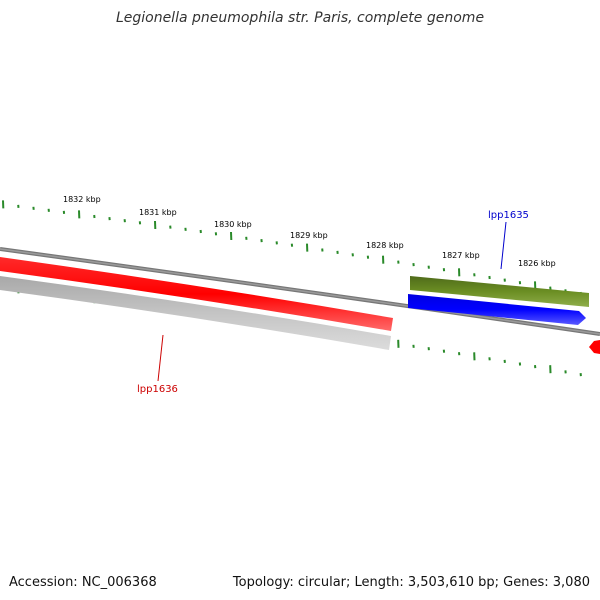  What do you see at coordinates (503, 245) in the screenshot?
I see `label-leader-lpp1635` at bounding box center [503, 245].